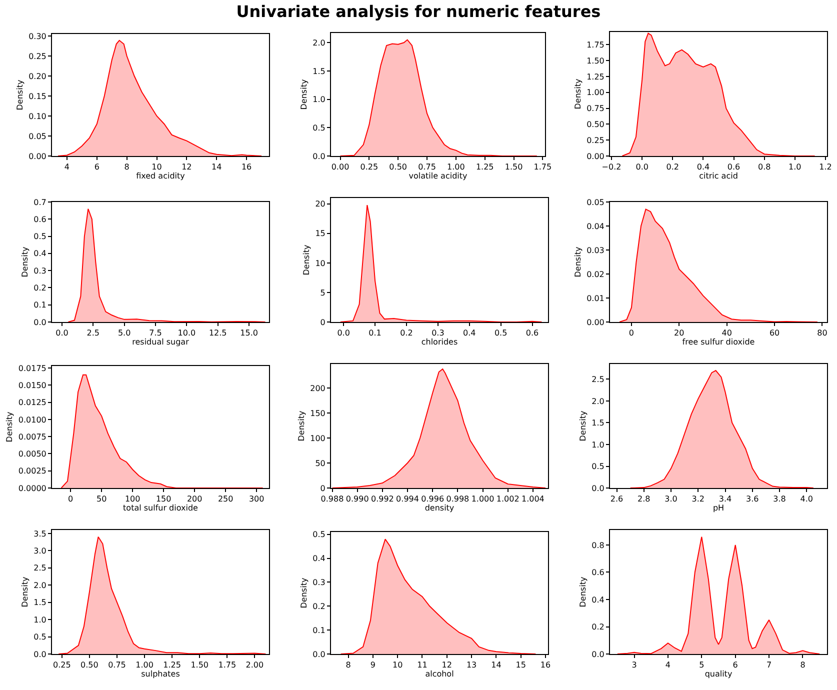 Image resolution: width=837 pixels, height=690 pixels. Describe the element at coordinates (432, 499) in the screenshot. I see `x-tick-label: 0.996` at that location.